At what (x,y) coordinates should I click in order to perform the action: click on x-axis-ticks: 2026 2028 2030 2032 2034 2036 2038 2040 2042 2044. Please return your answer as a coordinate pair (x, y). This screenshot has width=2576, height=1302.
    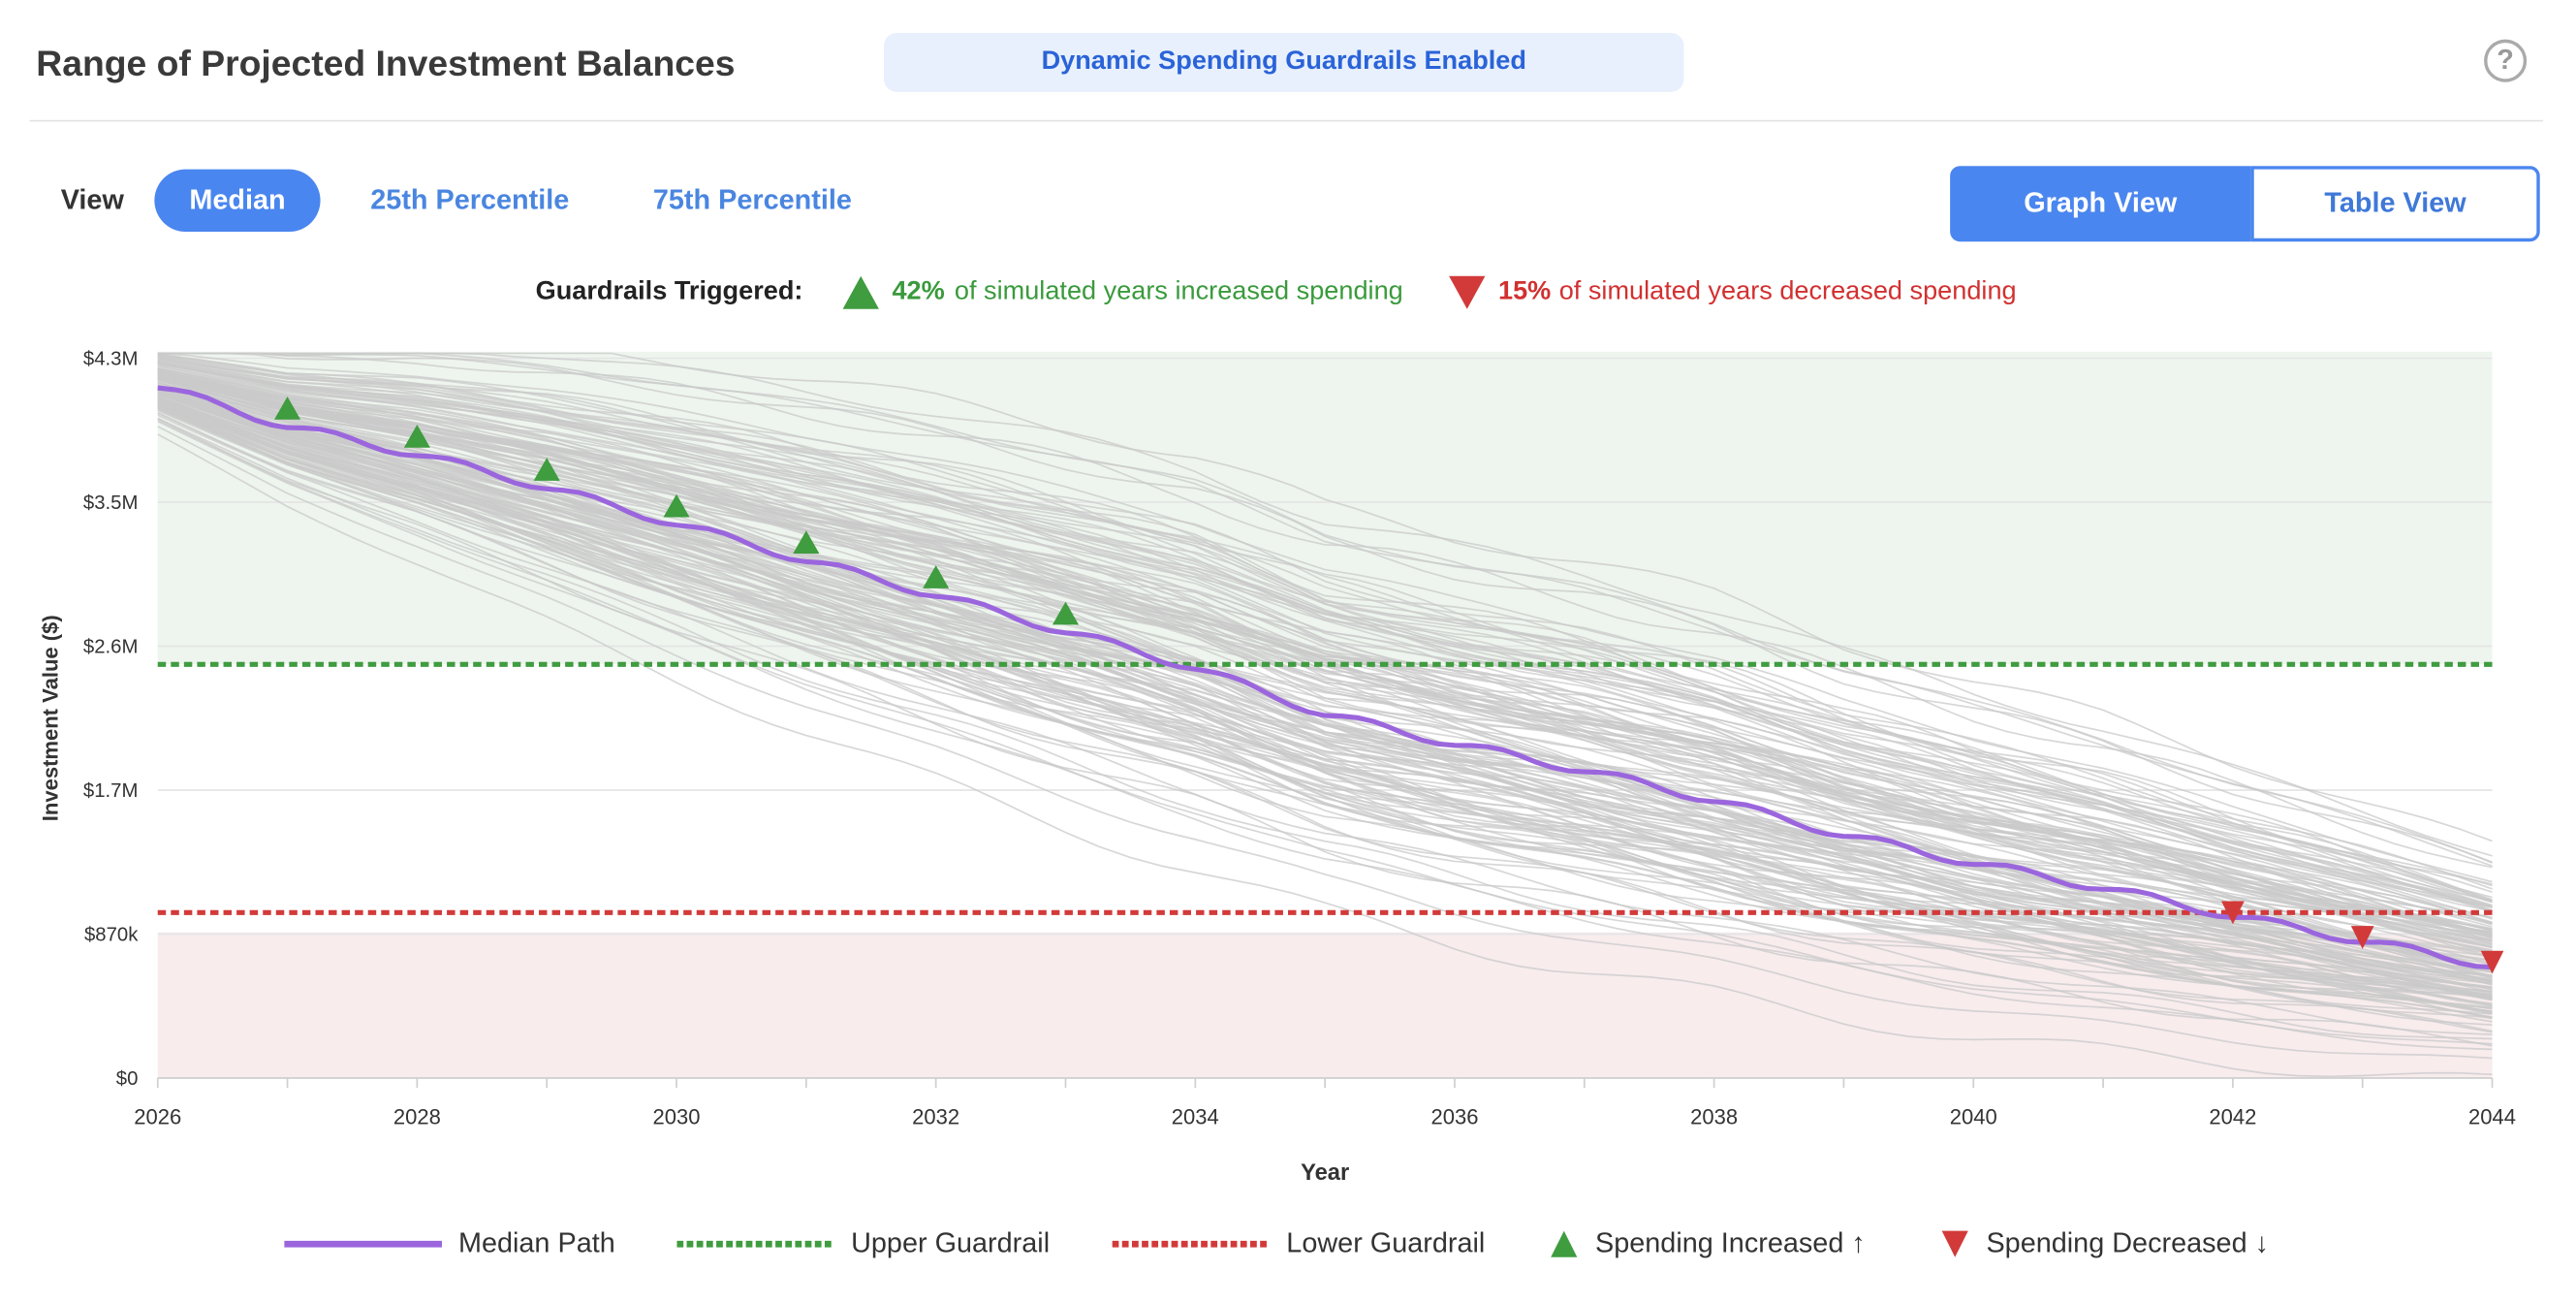
    Looking at the image, I should click on (1325, 1103).